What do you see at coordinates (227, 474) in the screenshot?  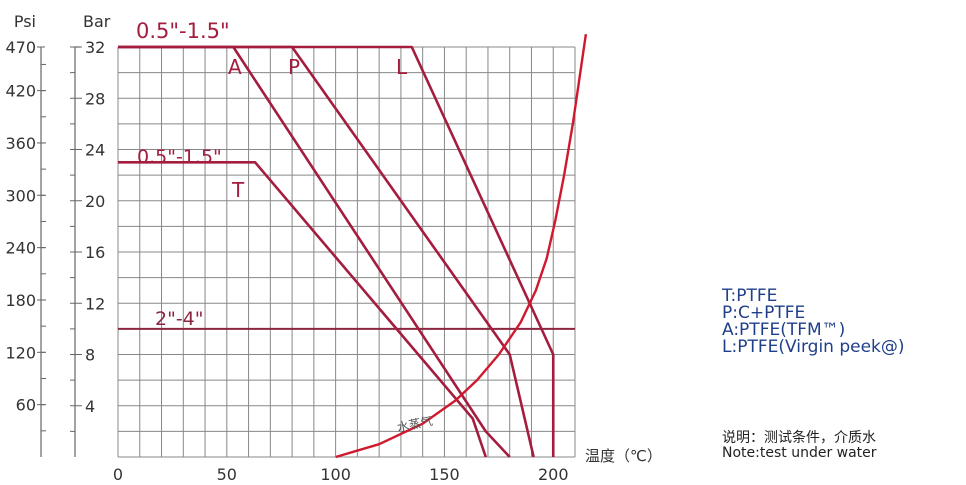 I see `x-tick-label: 50` at bounding box center [227, 474].